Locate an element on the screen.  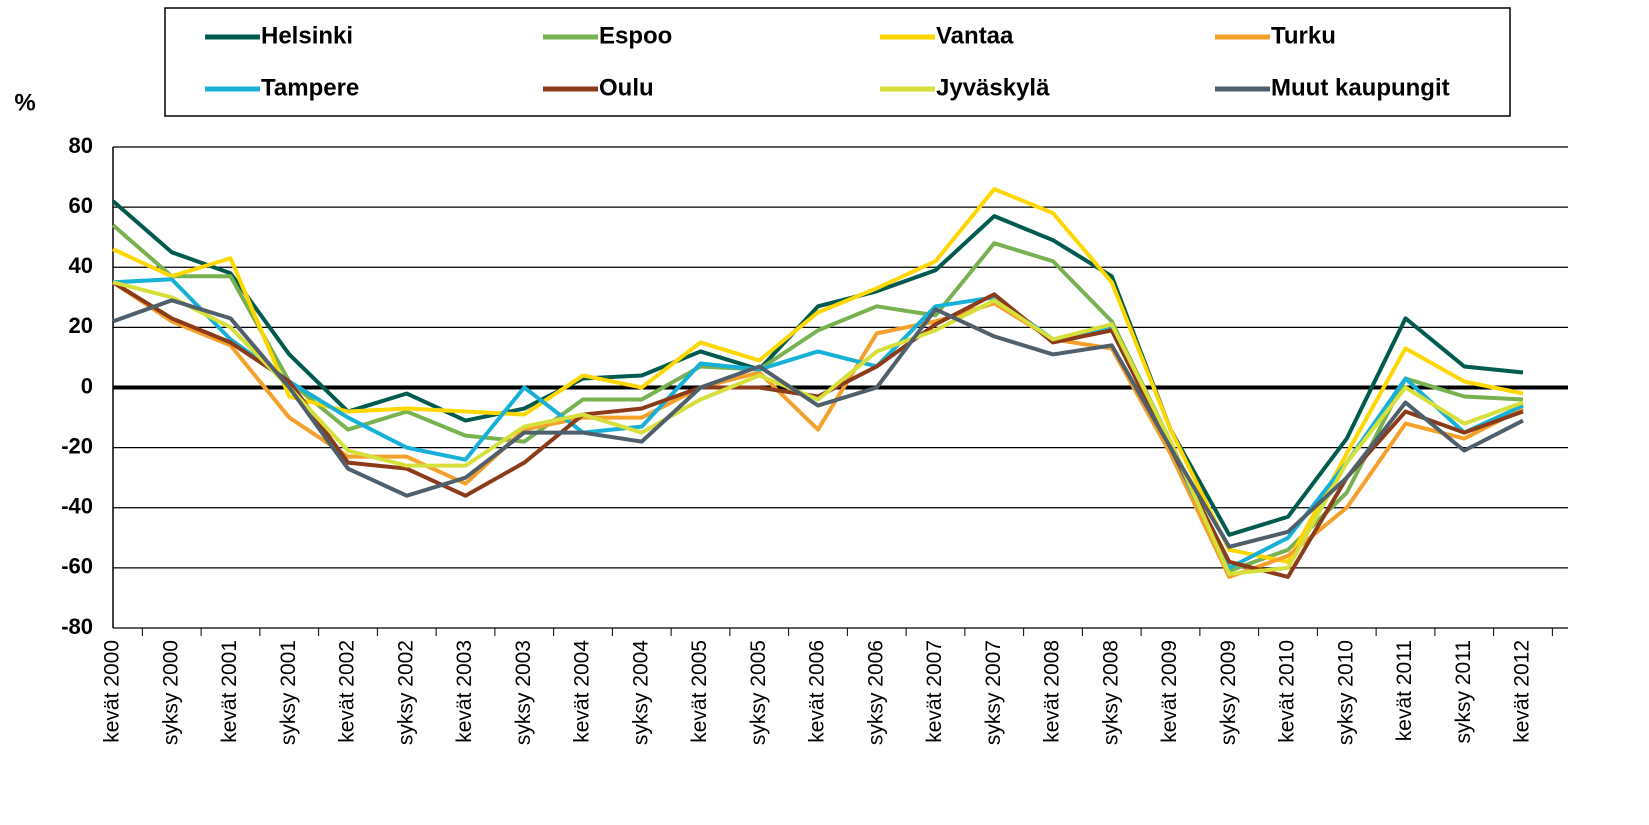
y-tick-label: 0 is located at coordinates (87, 385).